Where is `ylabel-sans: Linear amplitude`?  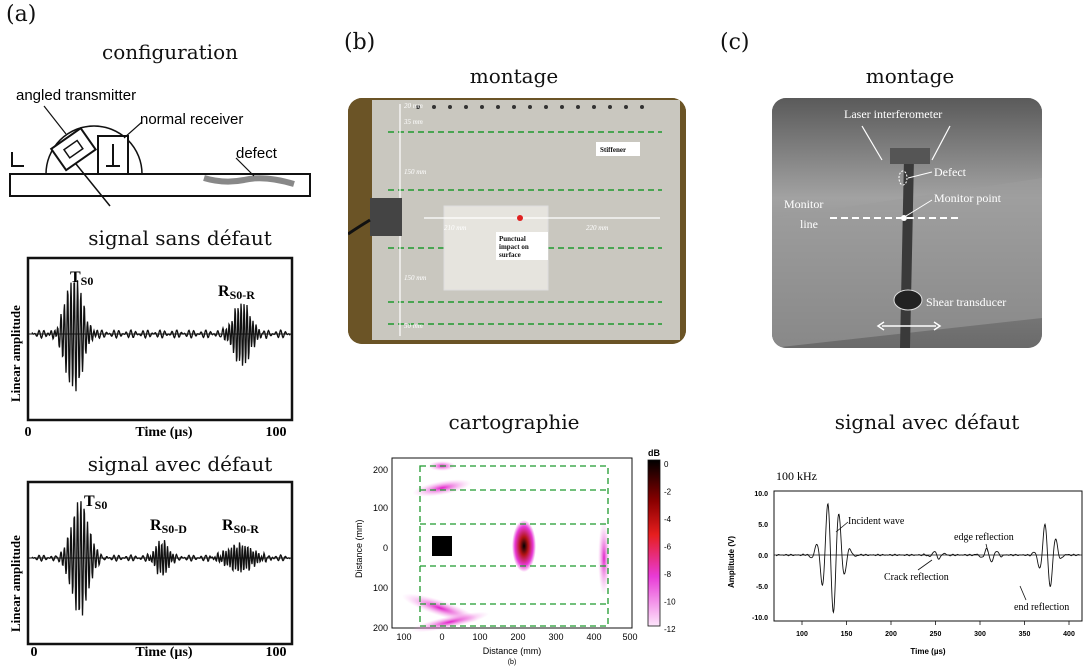 ylabel-sans: Linear amplitude is located at coordinates (15, 353).